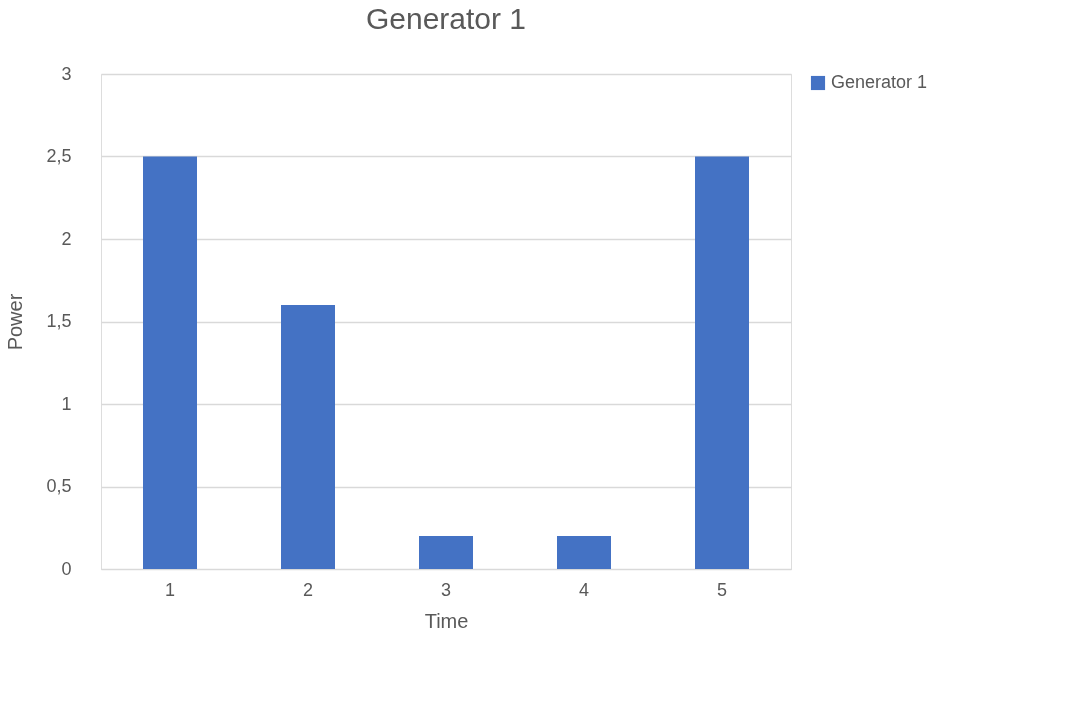 Image resolution: width=1070 pixels, height=711 pixels. I want to click on chart-title: Generator 1, so click(446, 18).